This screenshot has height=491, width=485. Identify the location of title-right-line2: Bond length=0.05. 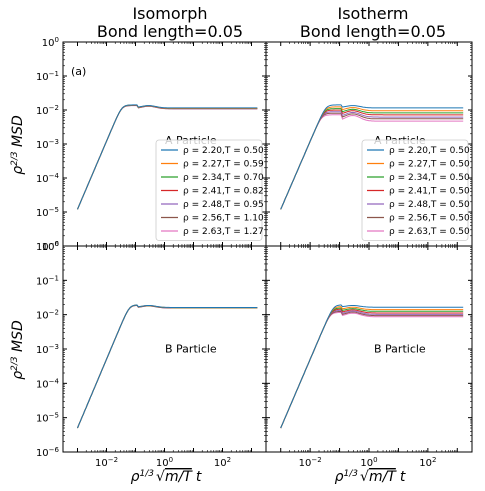
(373, 31).